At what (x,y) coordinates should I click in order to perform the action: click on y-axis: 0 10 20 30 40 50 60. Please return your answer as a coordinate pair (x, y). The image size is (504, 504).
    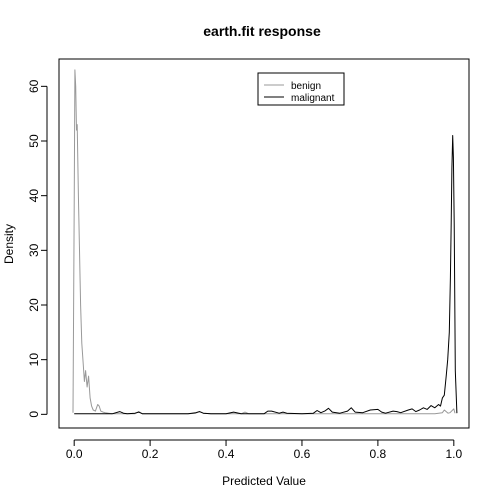
    Looking at the image, I should click on (37, 248).